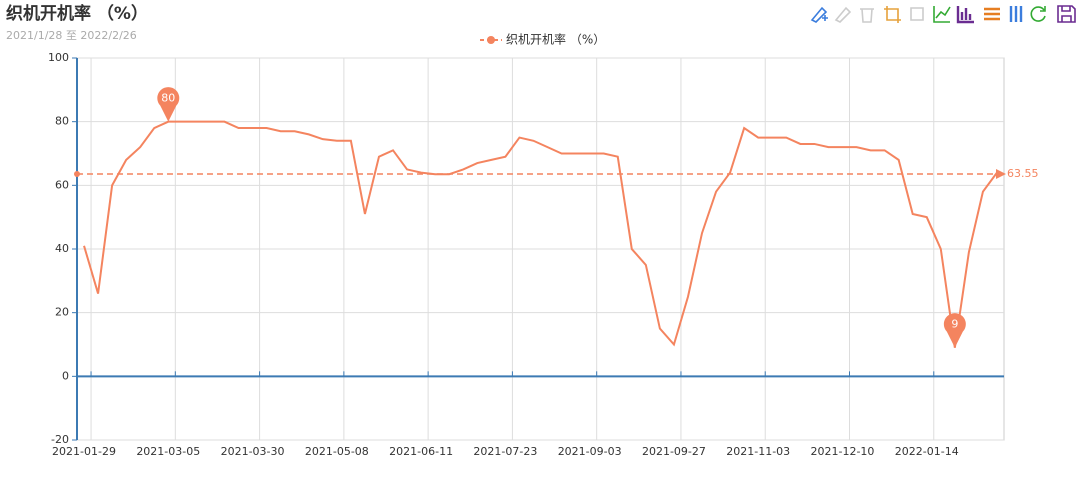  What do you see at coordinates (58, 57) in the screenshot?
I see `y-tick-label: 100` at bounding box center [58, 57].